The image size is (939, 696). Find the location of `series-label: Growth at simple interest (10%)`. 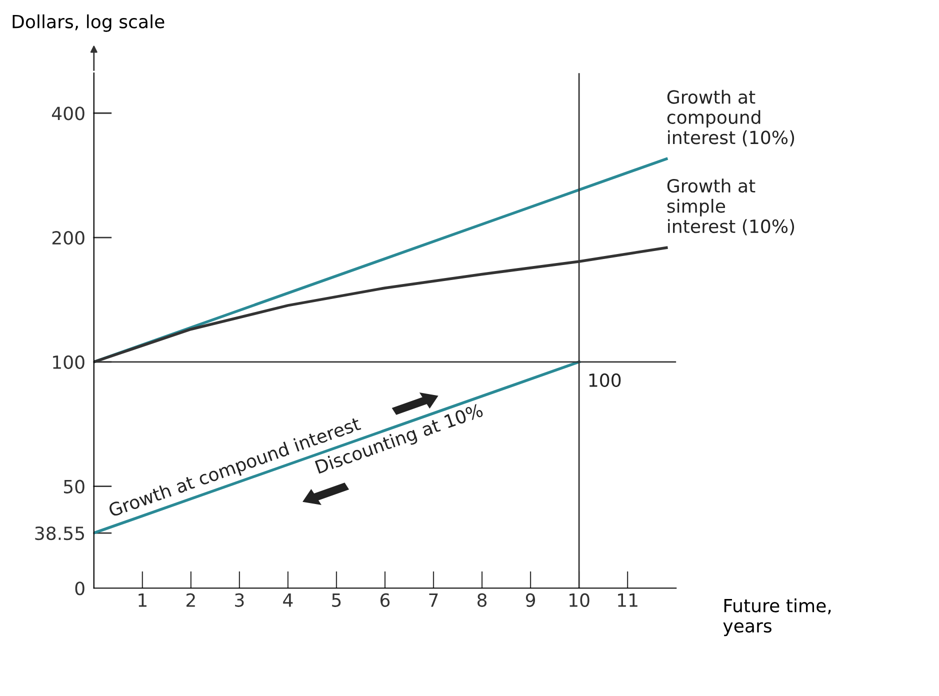

series-label: Growth at simple interest (10%) is located at coordinates (730, 207).